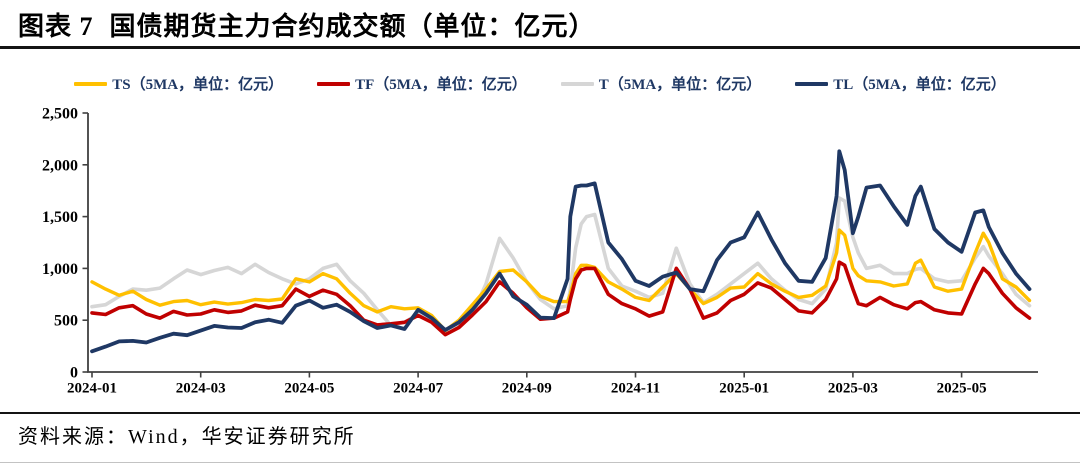 The width and height of the screenshot is (1080, 468). I want to click on source-text: 资料来源：Wind，华安证券研究所, so click(187, 437).